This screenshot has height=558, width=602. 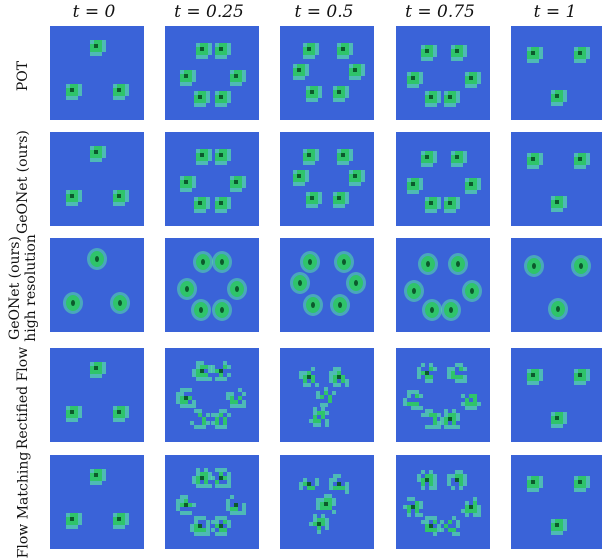 I want to click on panel-geonet-highres-t025, so click(x=212, y=285).